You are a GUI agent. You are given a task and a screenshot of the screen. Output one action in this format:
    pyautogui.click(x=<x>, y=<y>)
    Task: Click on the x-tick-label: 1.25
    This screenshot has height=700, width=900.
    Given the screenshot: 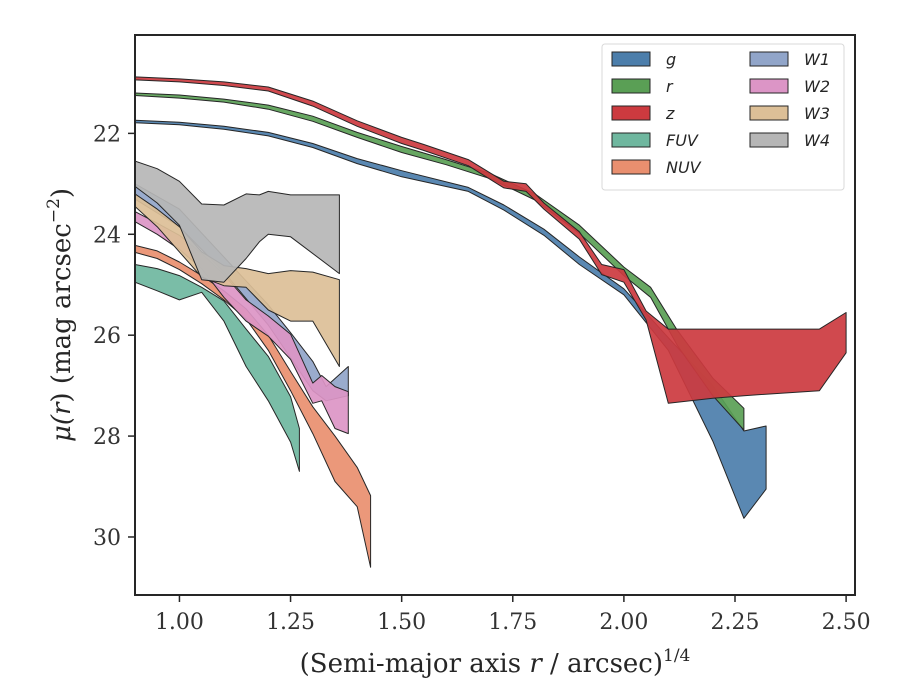 What is the action you would take?
    pyautogui.click(x=290, y=622)
    